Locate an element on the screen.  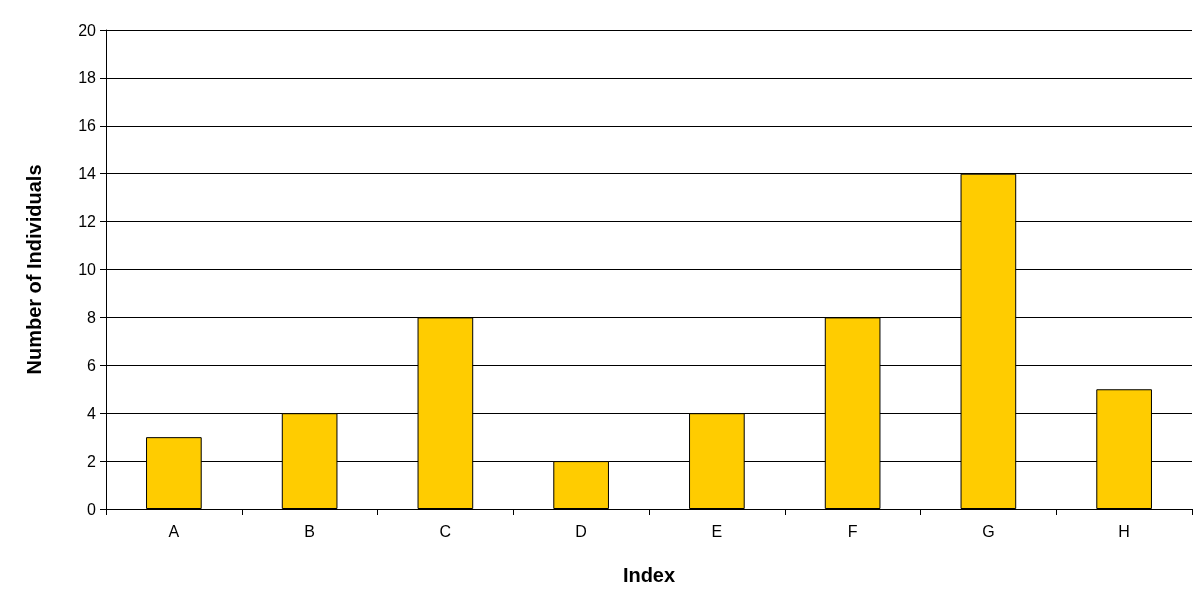
y-tick-label: 4 is located at coordinates (92, 413).